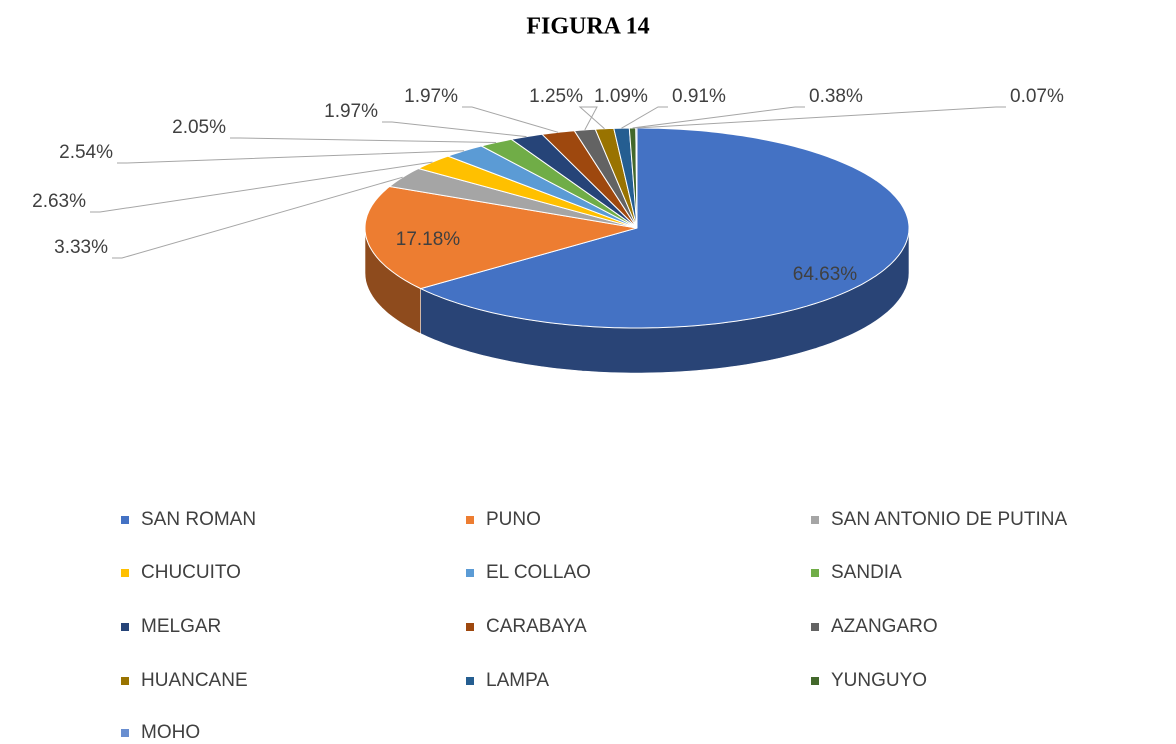 The height and width of the screenshot is (744, 1176). What do you see at coordinates (428, 239) in the screenshot?
I see `data-label: 17.18%` at bounding box center [428, 239].